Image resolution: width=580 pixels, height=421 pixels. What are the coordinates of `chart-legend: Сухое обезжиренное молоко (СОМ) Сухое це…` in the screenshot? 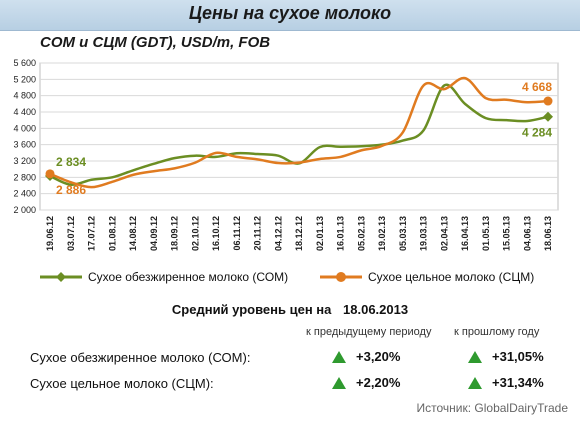 It's located at (295, 280).